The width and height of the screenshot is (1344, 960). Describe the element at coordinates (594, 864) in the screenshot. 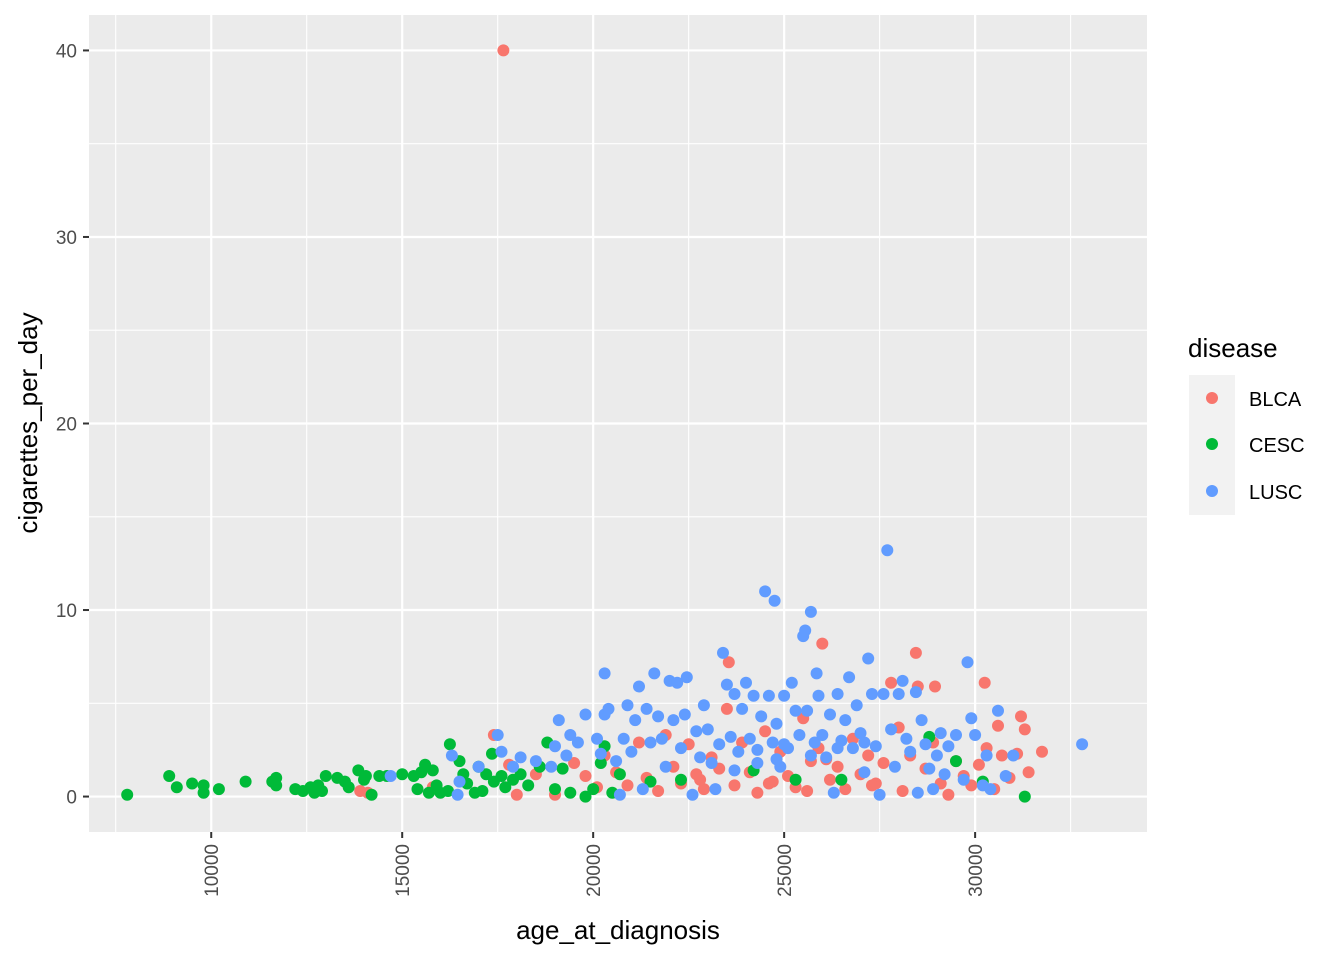

I see `x-axis: 10000 15000 20000 25000 30000` at that location.